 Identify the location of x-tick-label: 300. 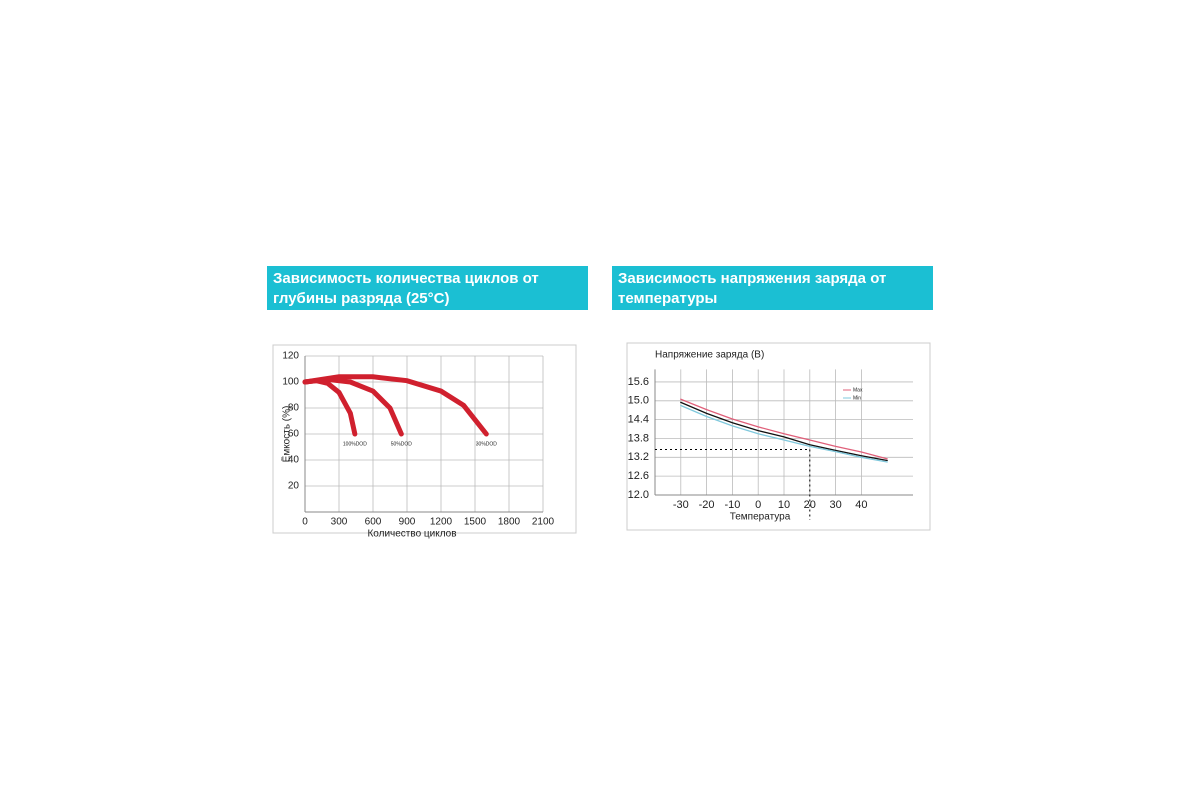
(339, 522).